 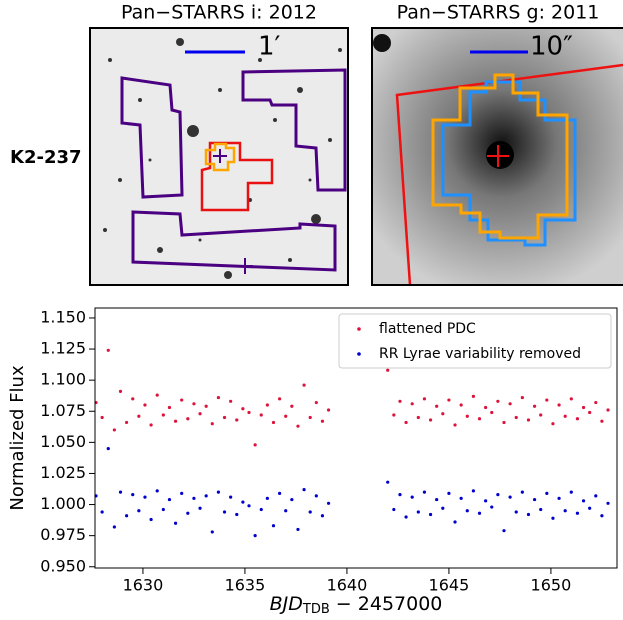 I want to click on scale-label: 1′, so click(x=269, y=47).